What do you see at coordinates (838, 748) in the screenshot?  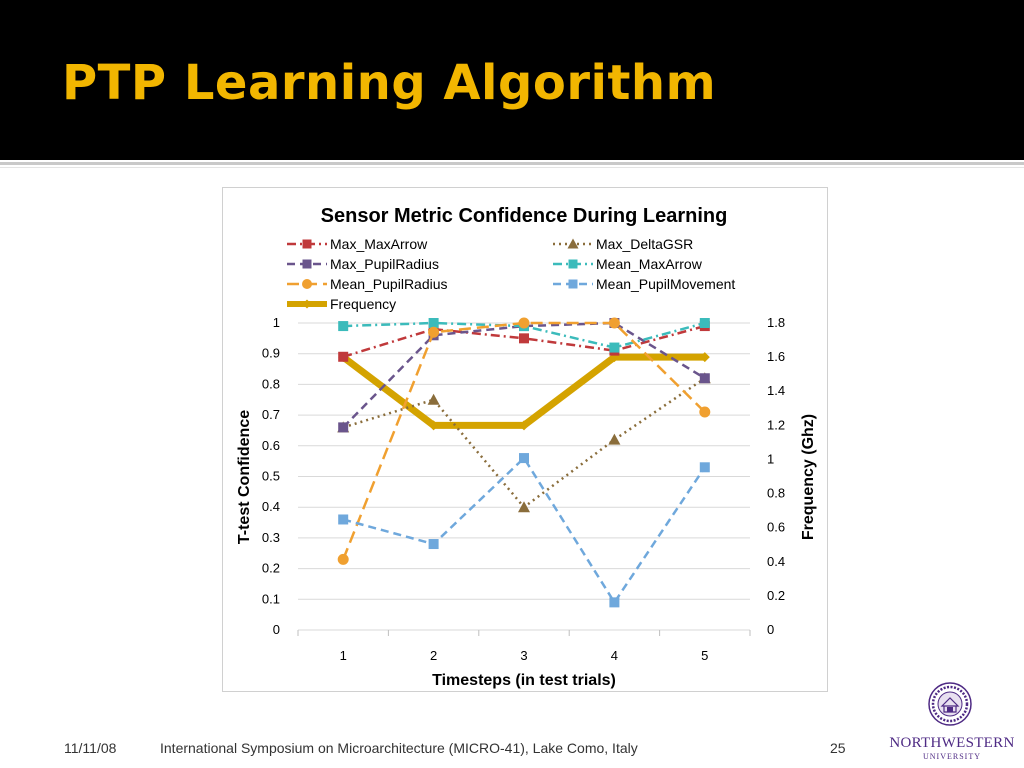 I see `page-number: 25` at bounding box center [838, 748].